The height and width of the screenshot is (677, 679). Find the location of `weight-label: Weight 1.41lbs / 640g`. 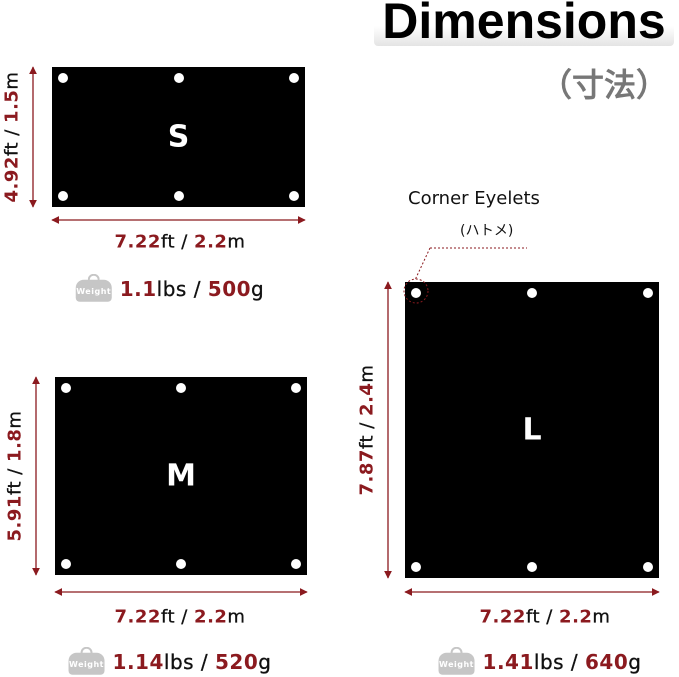

weight-label: Weight 1.41lbs / 640g is located at coordinates (540, 660).